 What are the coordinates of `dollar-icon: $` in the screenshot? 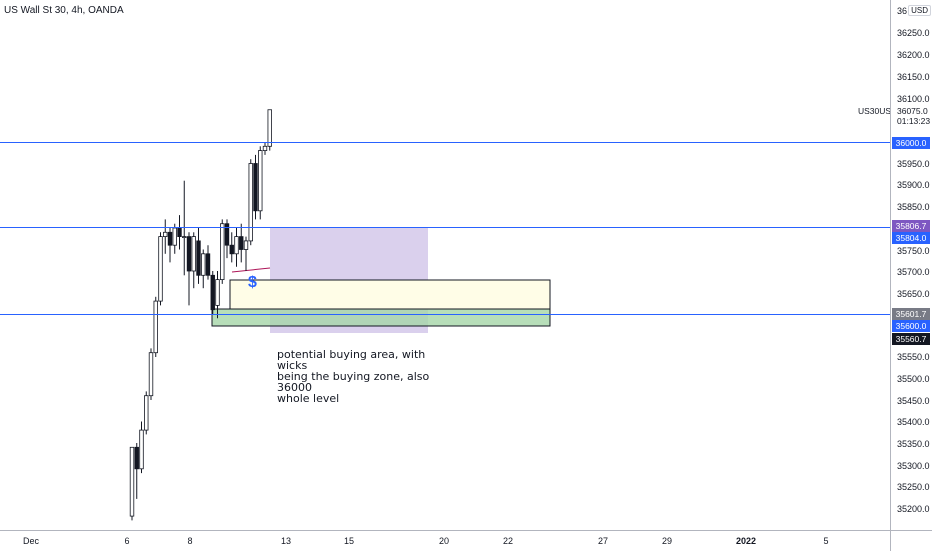 It's located at (252, 282).